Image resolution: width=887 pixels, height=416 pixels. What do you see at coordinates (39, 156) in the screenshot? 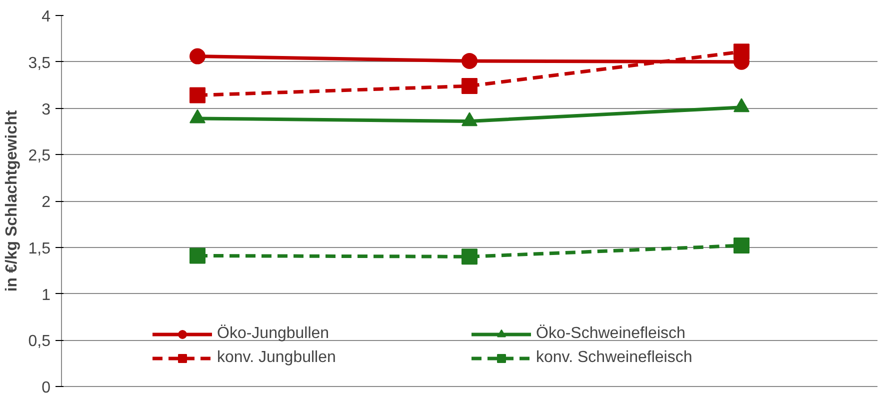
I see `y-tick-label: 2,5` at bounding box center [39, 156].